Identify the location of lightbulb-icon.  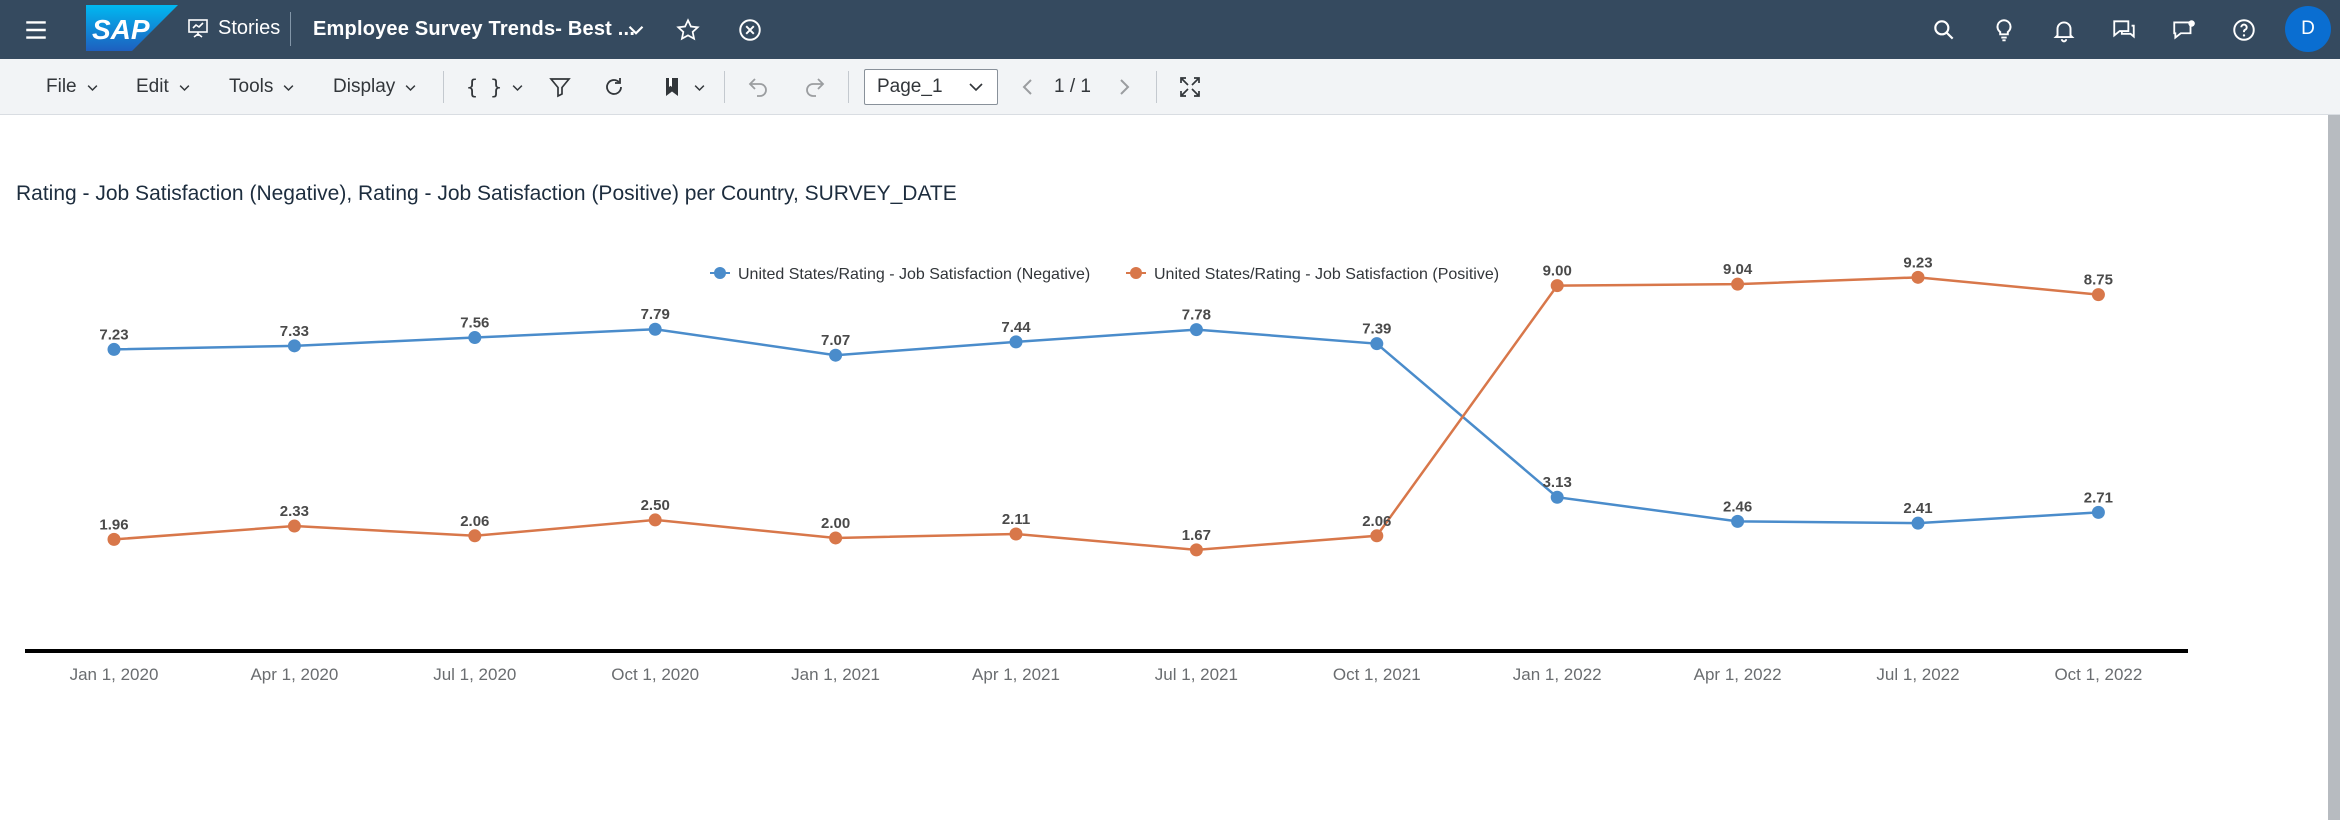
(2004, 30).